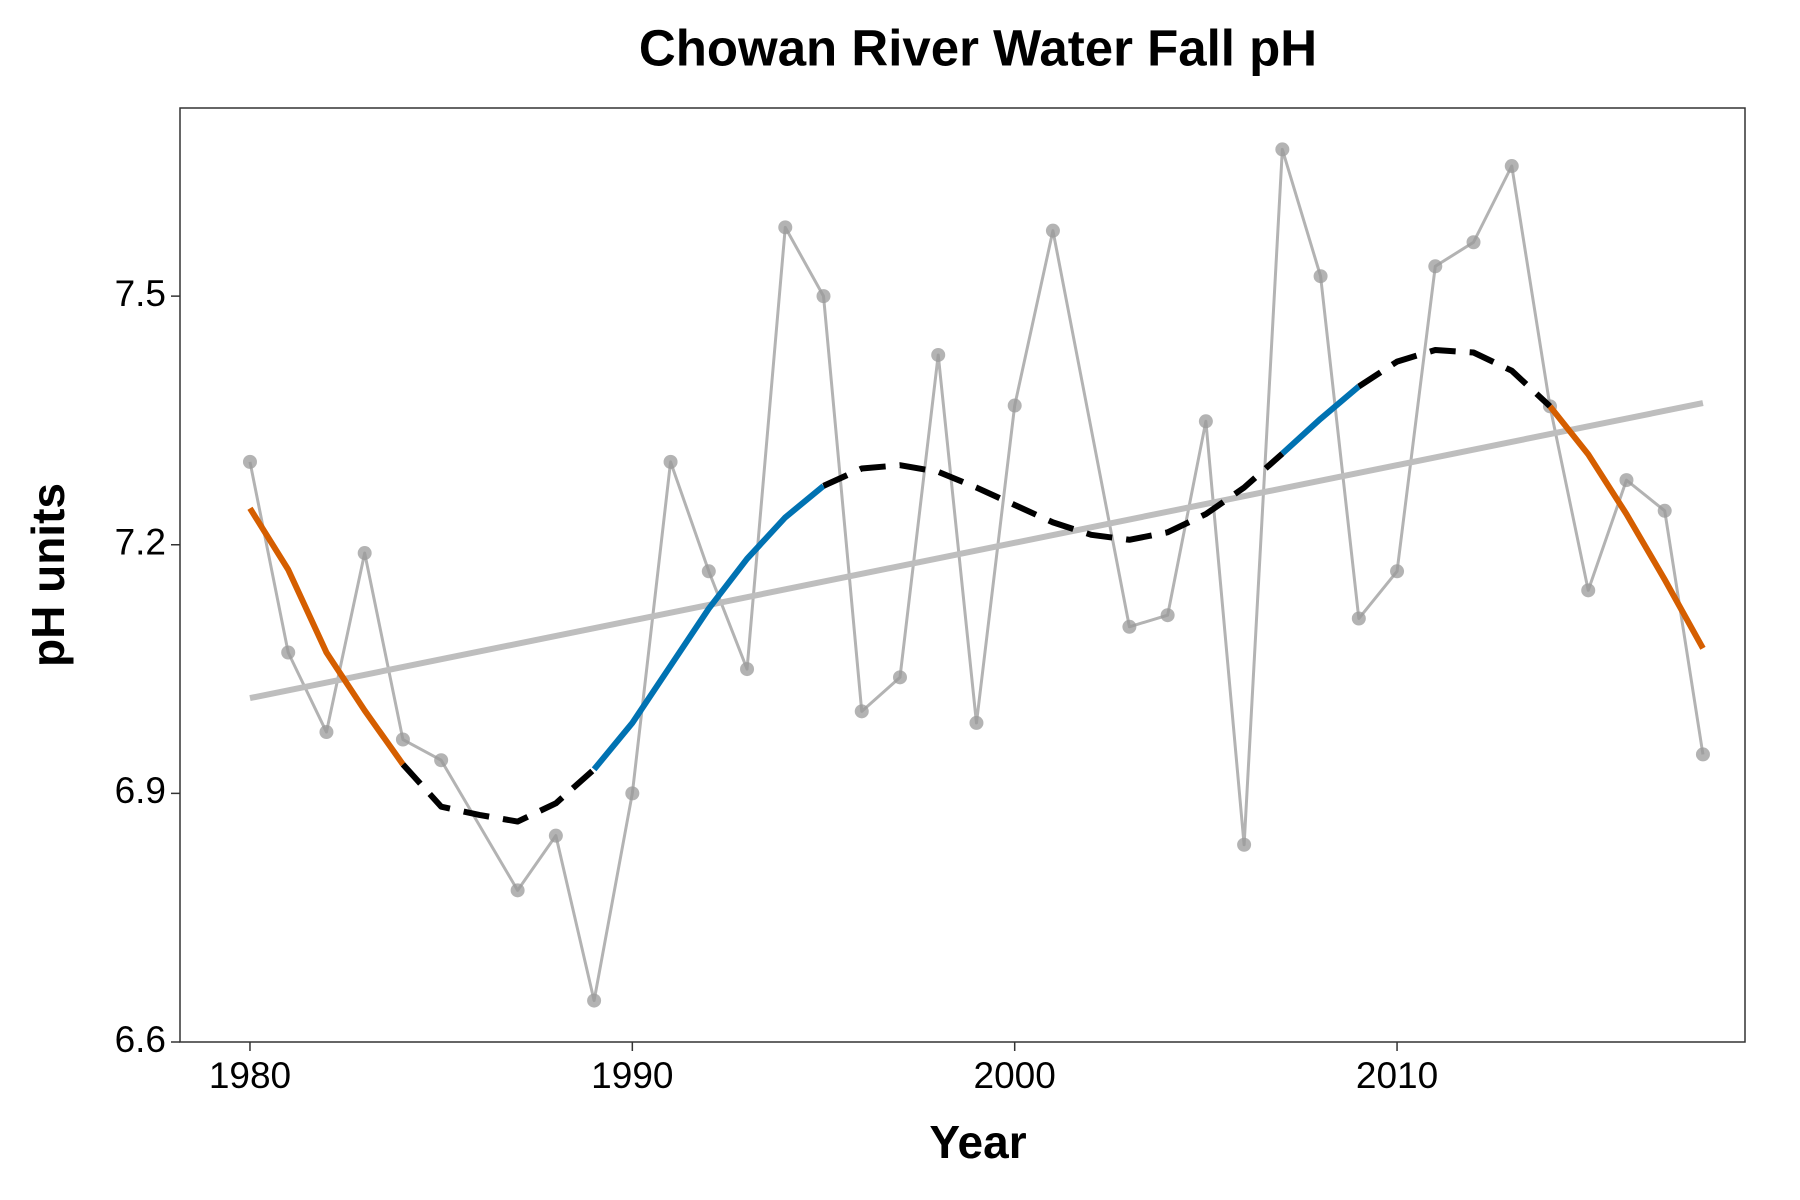 The width and height of the screenshot is (1800, 1200). Describe the element at coordinates (632, 1075) in the screenshot. I see `x-tick-label: 1990` at that location.